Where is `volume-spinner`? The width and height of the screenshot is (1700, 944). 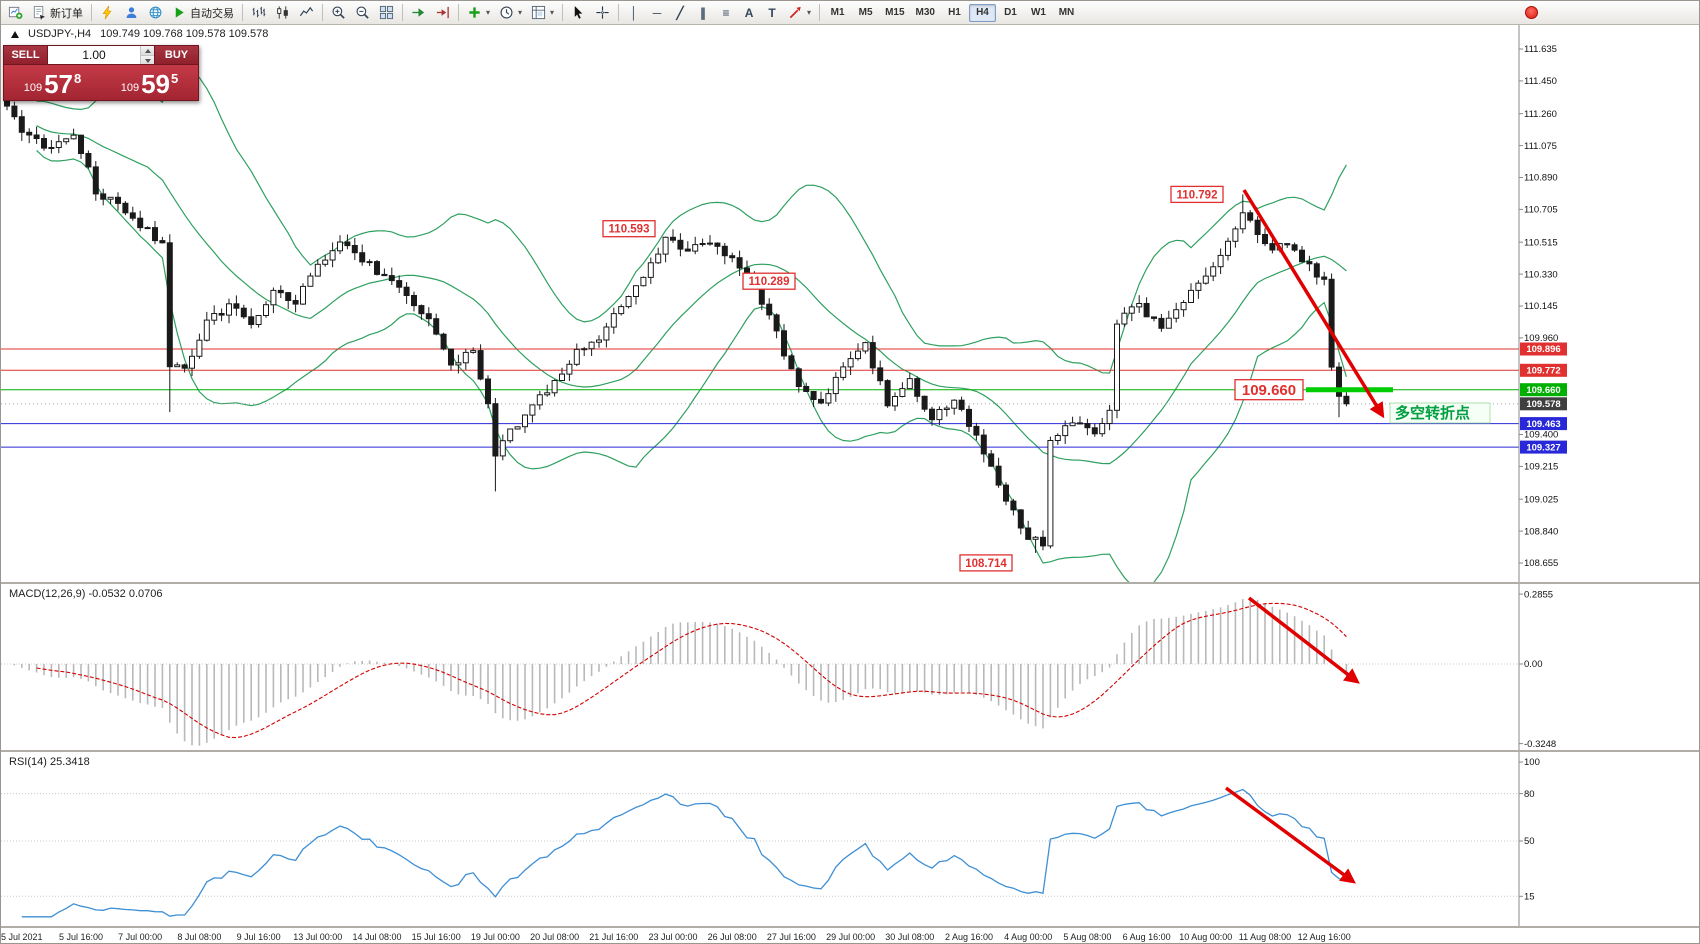 volume-spinner is located at coordinates (147, 55).